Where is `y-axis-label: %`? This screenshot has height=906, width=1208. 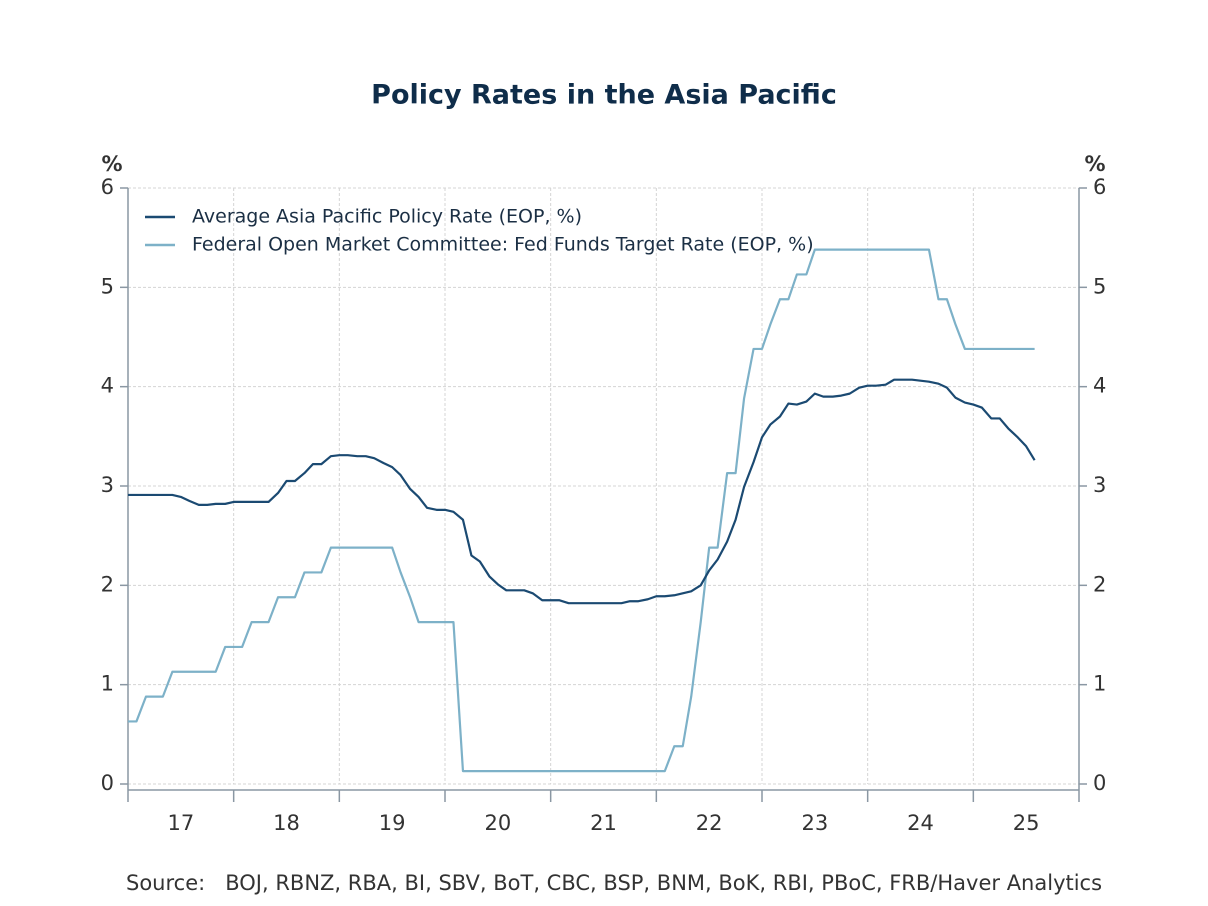 y-axis-label: % is located at coordinates (111, 164).